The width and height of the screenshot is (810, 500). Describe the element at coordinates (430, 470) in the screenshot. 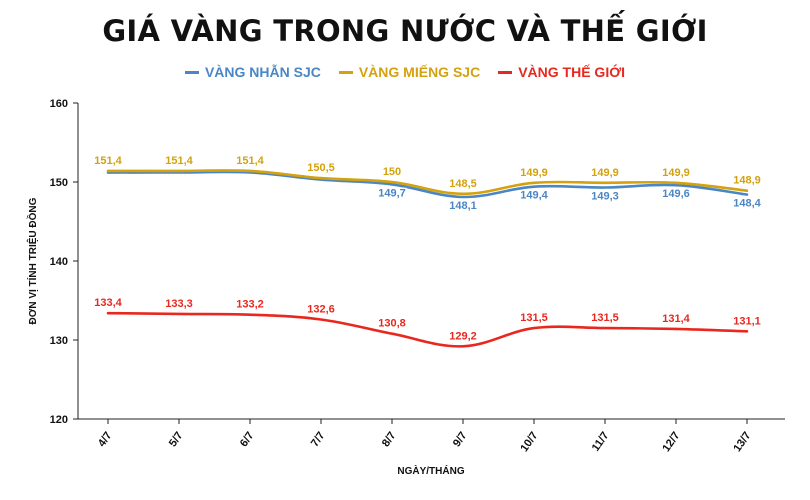

I see `x-axis-title: NGÀY/THÁNG` at that location.